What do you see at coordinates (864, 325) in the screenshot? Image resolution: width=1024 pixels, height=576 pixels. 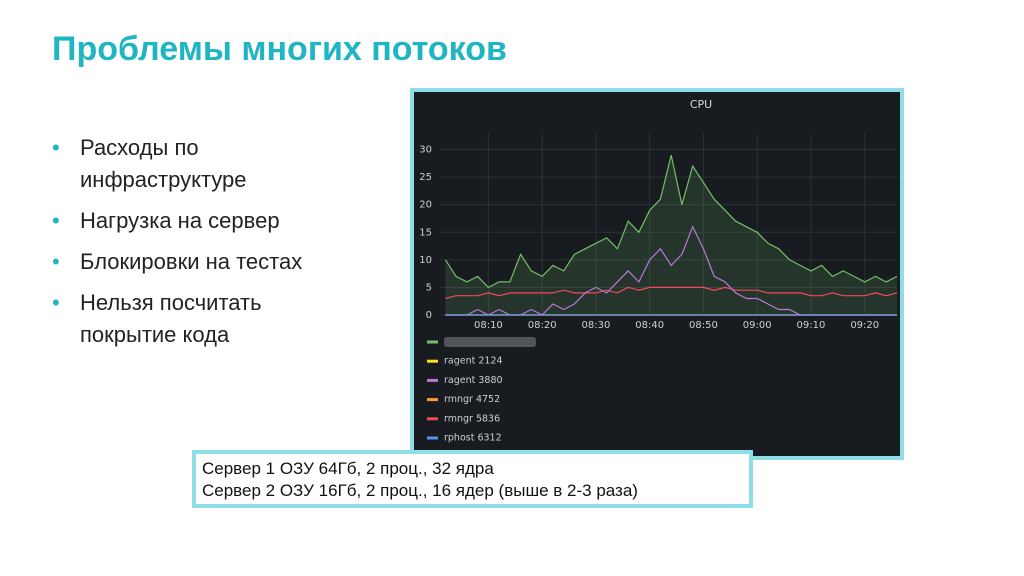 I see `x-tick-label: 09:20` at bounding box center [864, 325].